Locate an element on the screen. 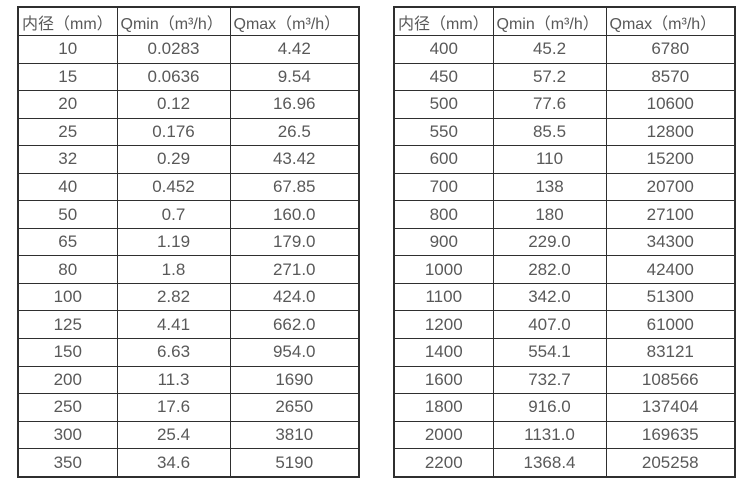  cell-qmin: 180 is located at coordinates (549, 214).